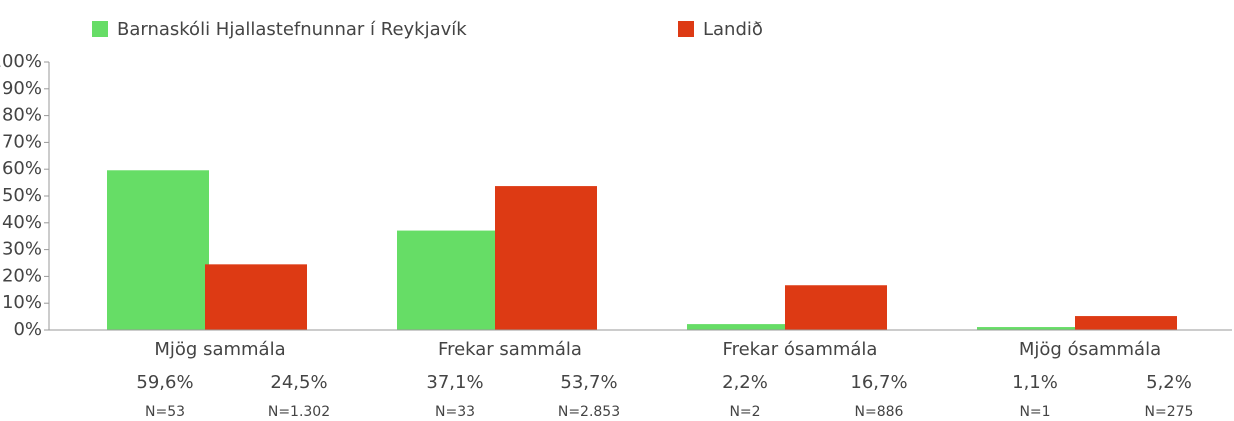  I want to click on y-tick-label: 20%, so click(22, 275).